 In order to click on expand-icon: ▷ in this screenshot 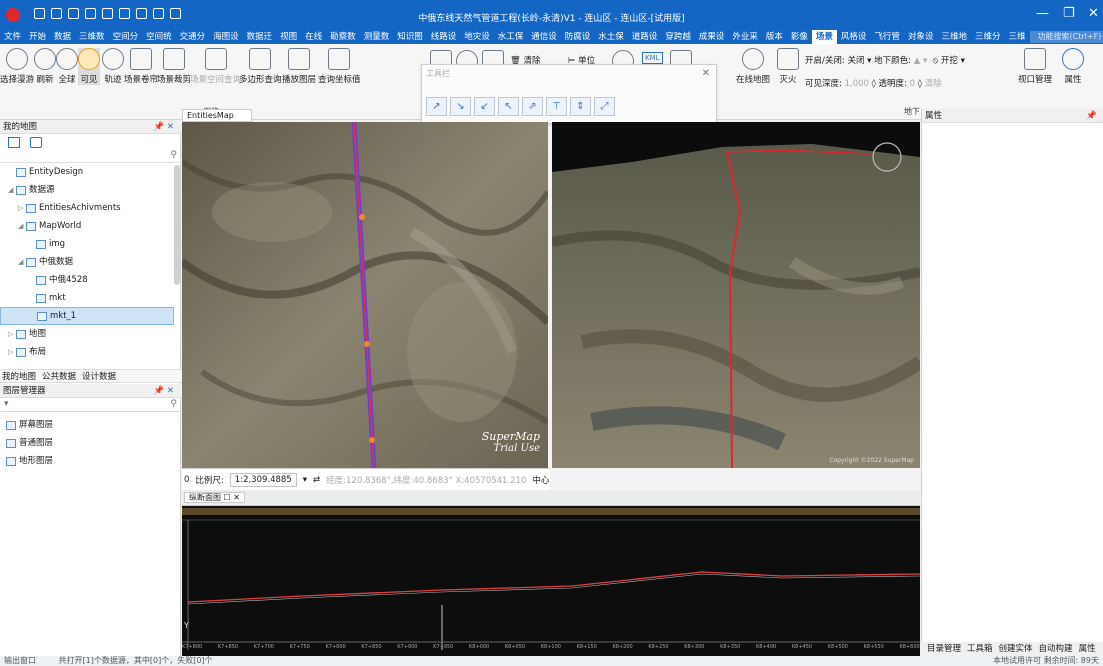, I will do `click(11, 352)`.